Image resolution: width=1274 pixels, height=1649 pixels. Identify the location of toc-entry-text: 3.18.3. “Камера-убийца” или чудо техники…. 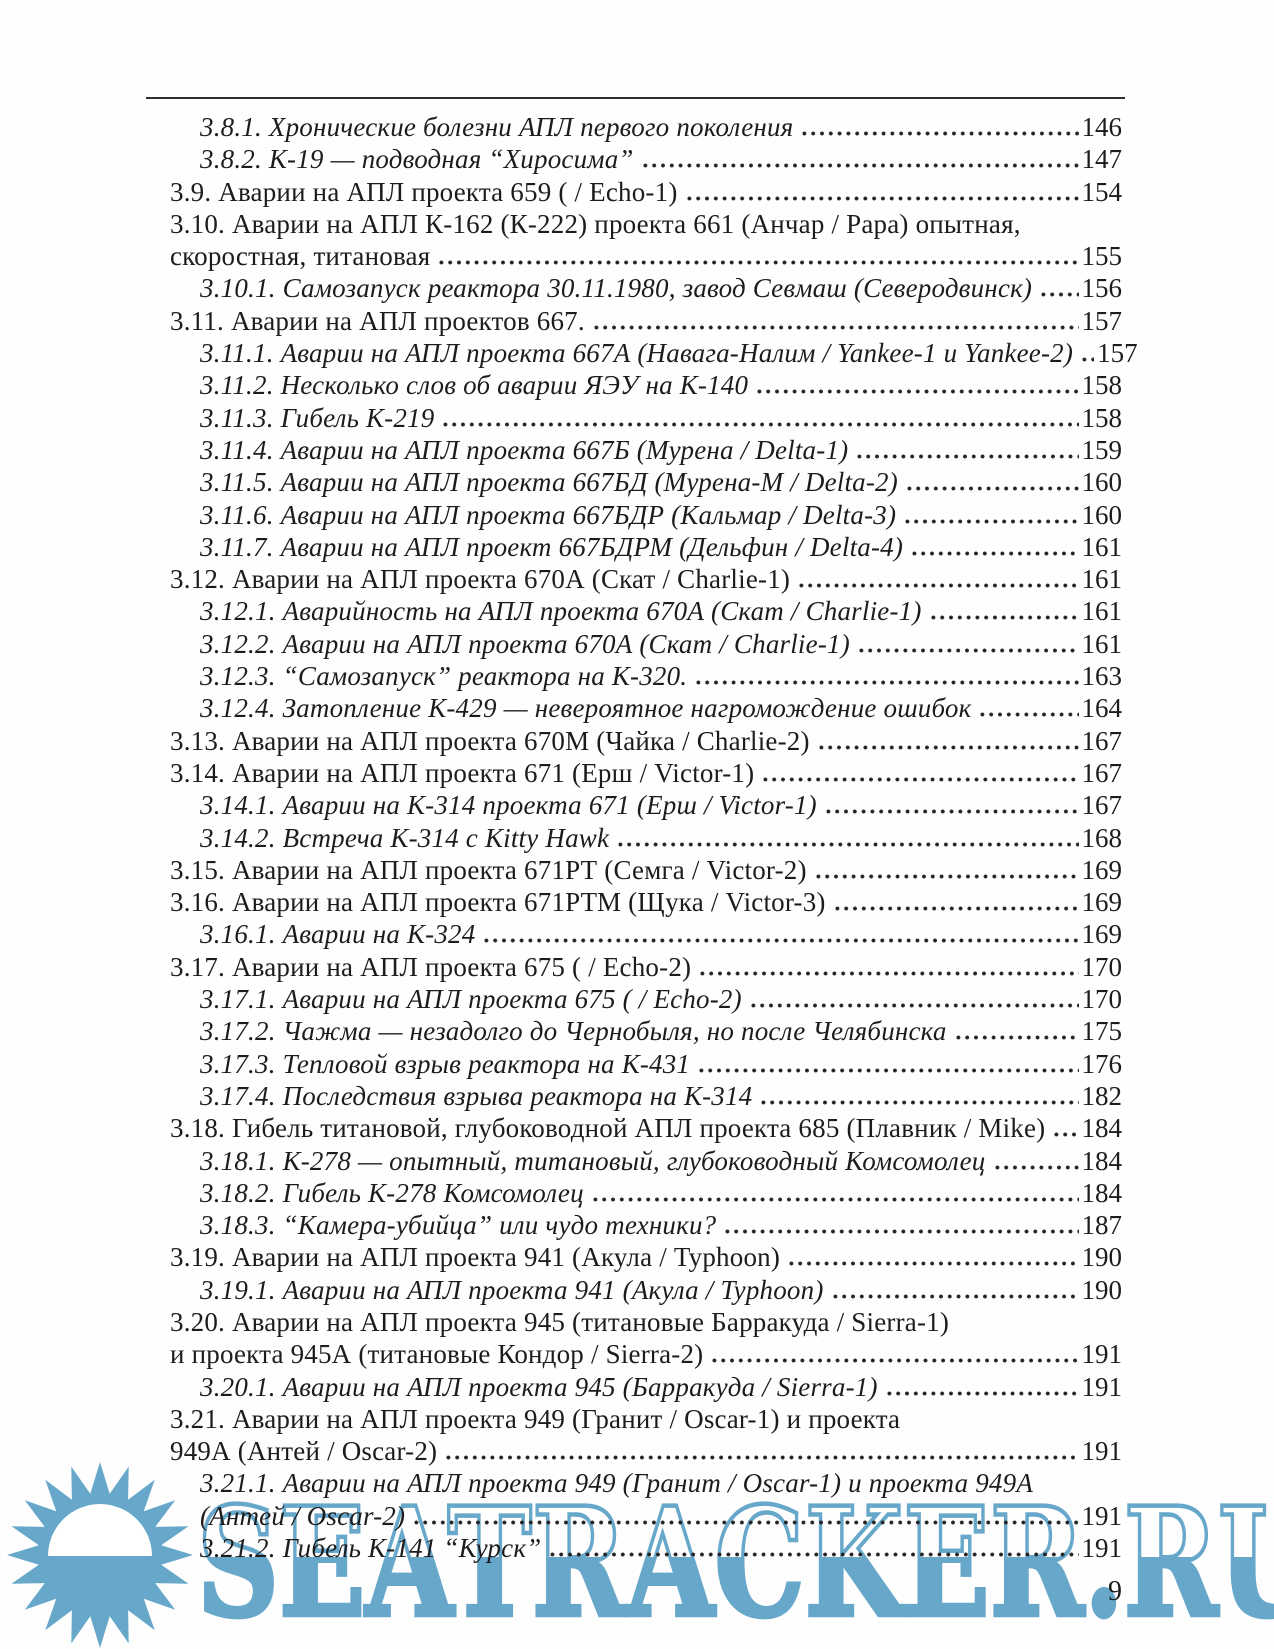
(458, 1225).